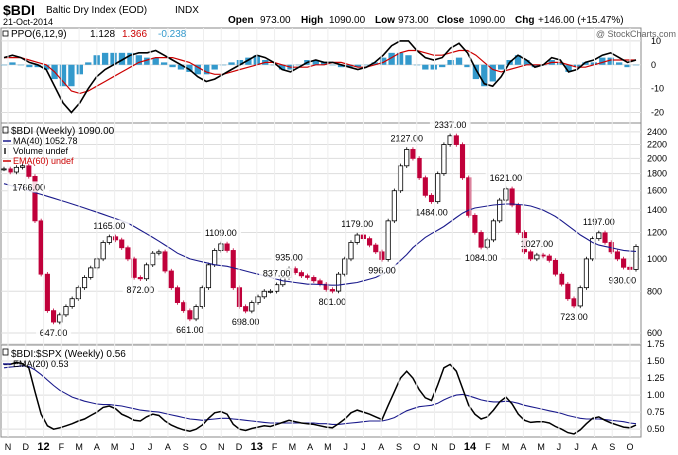  Describe the element at coordinates (68, 354) in the screenshot. I see `ratio-legend-label: $BDI:$SPX (Weekly) 0.56` at that location.